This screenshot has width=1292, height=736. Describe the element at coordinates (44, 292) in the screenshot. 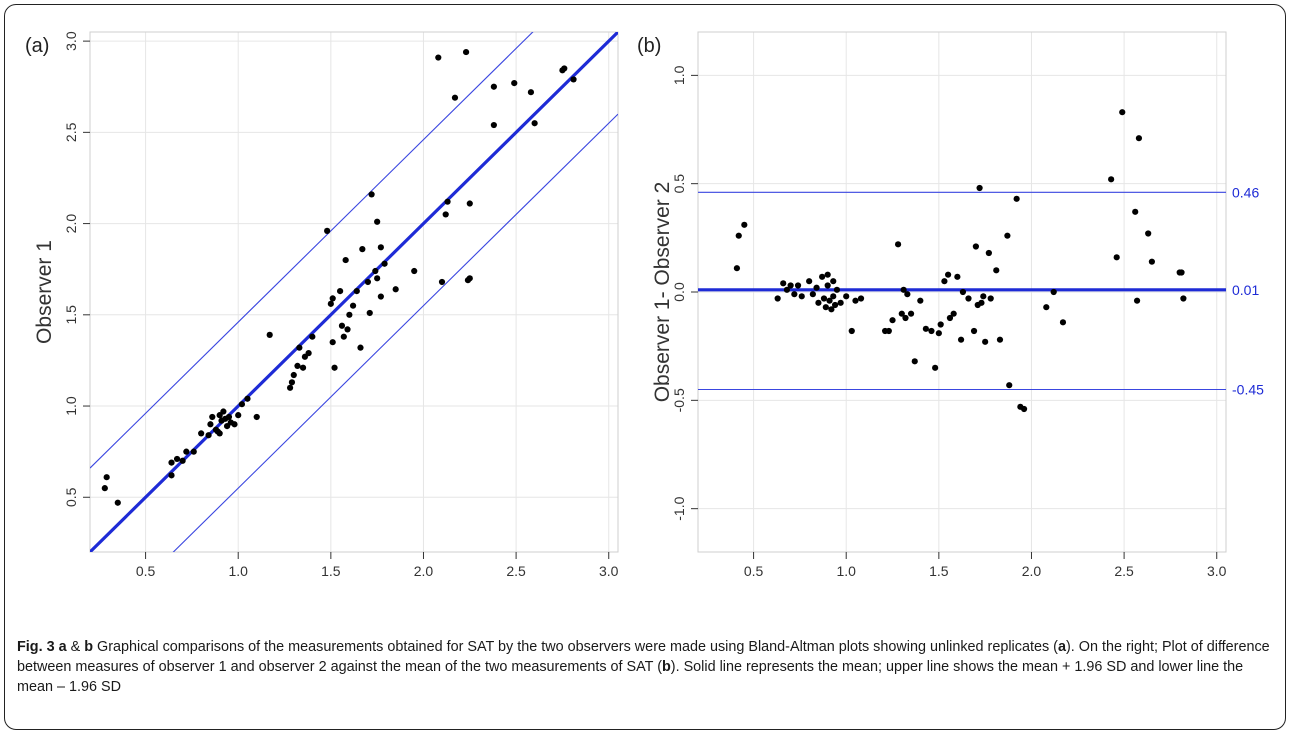

I see `y-axis-title: Observer 1` at that location.